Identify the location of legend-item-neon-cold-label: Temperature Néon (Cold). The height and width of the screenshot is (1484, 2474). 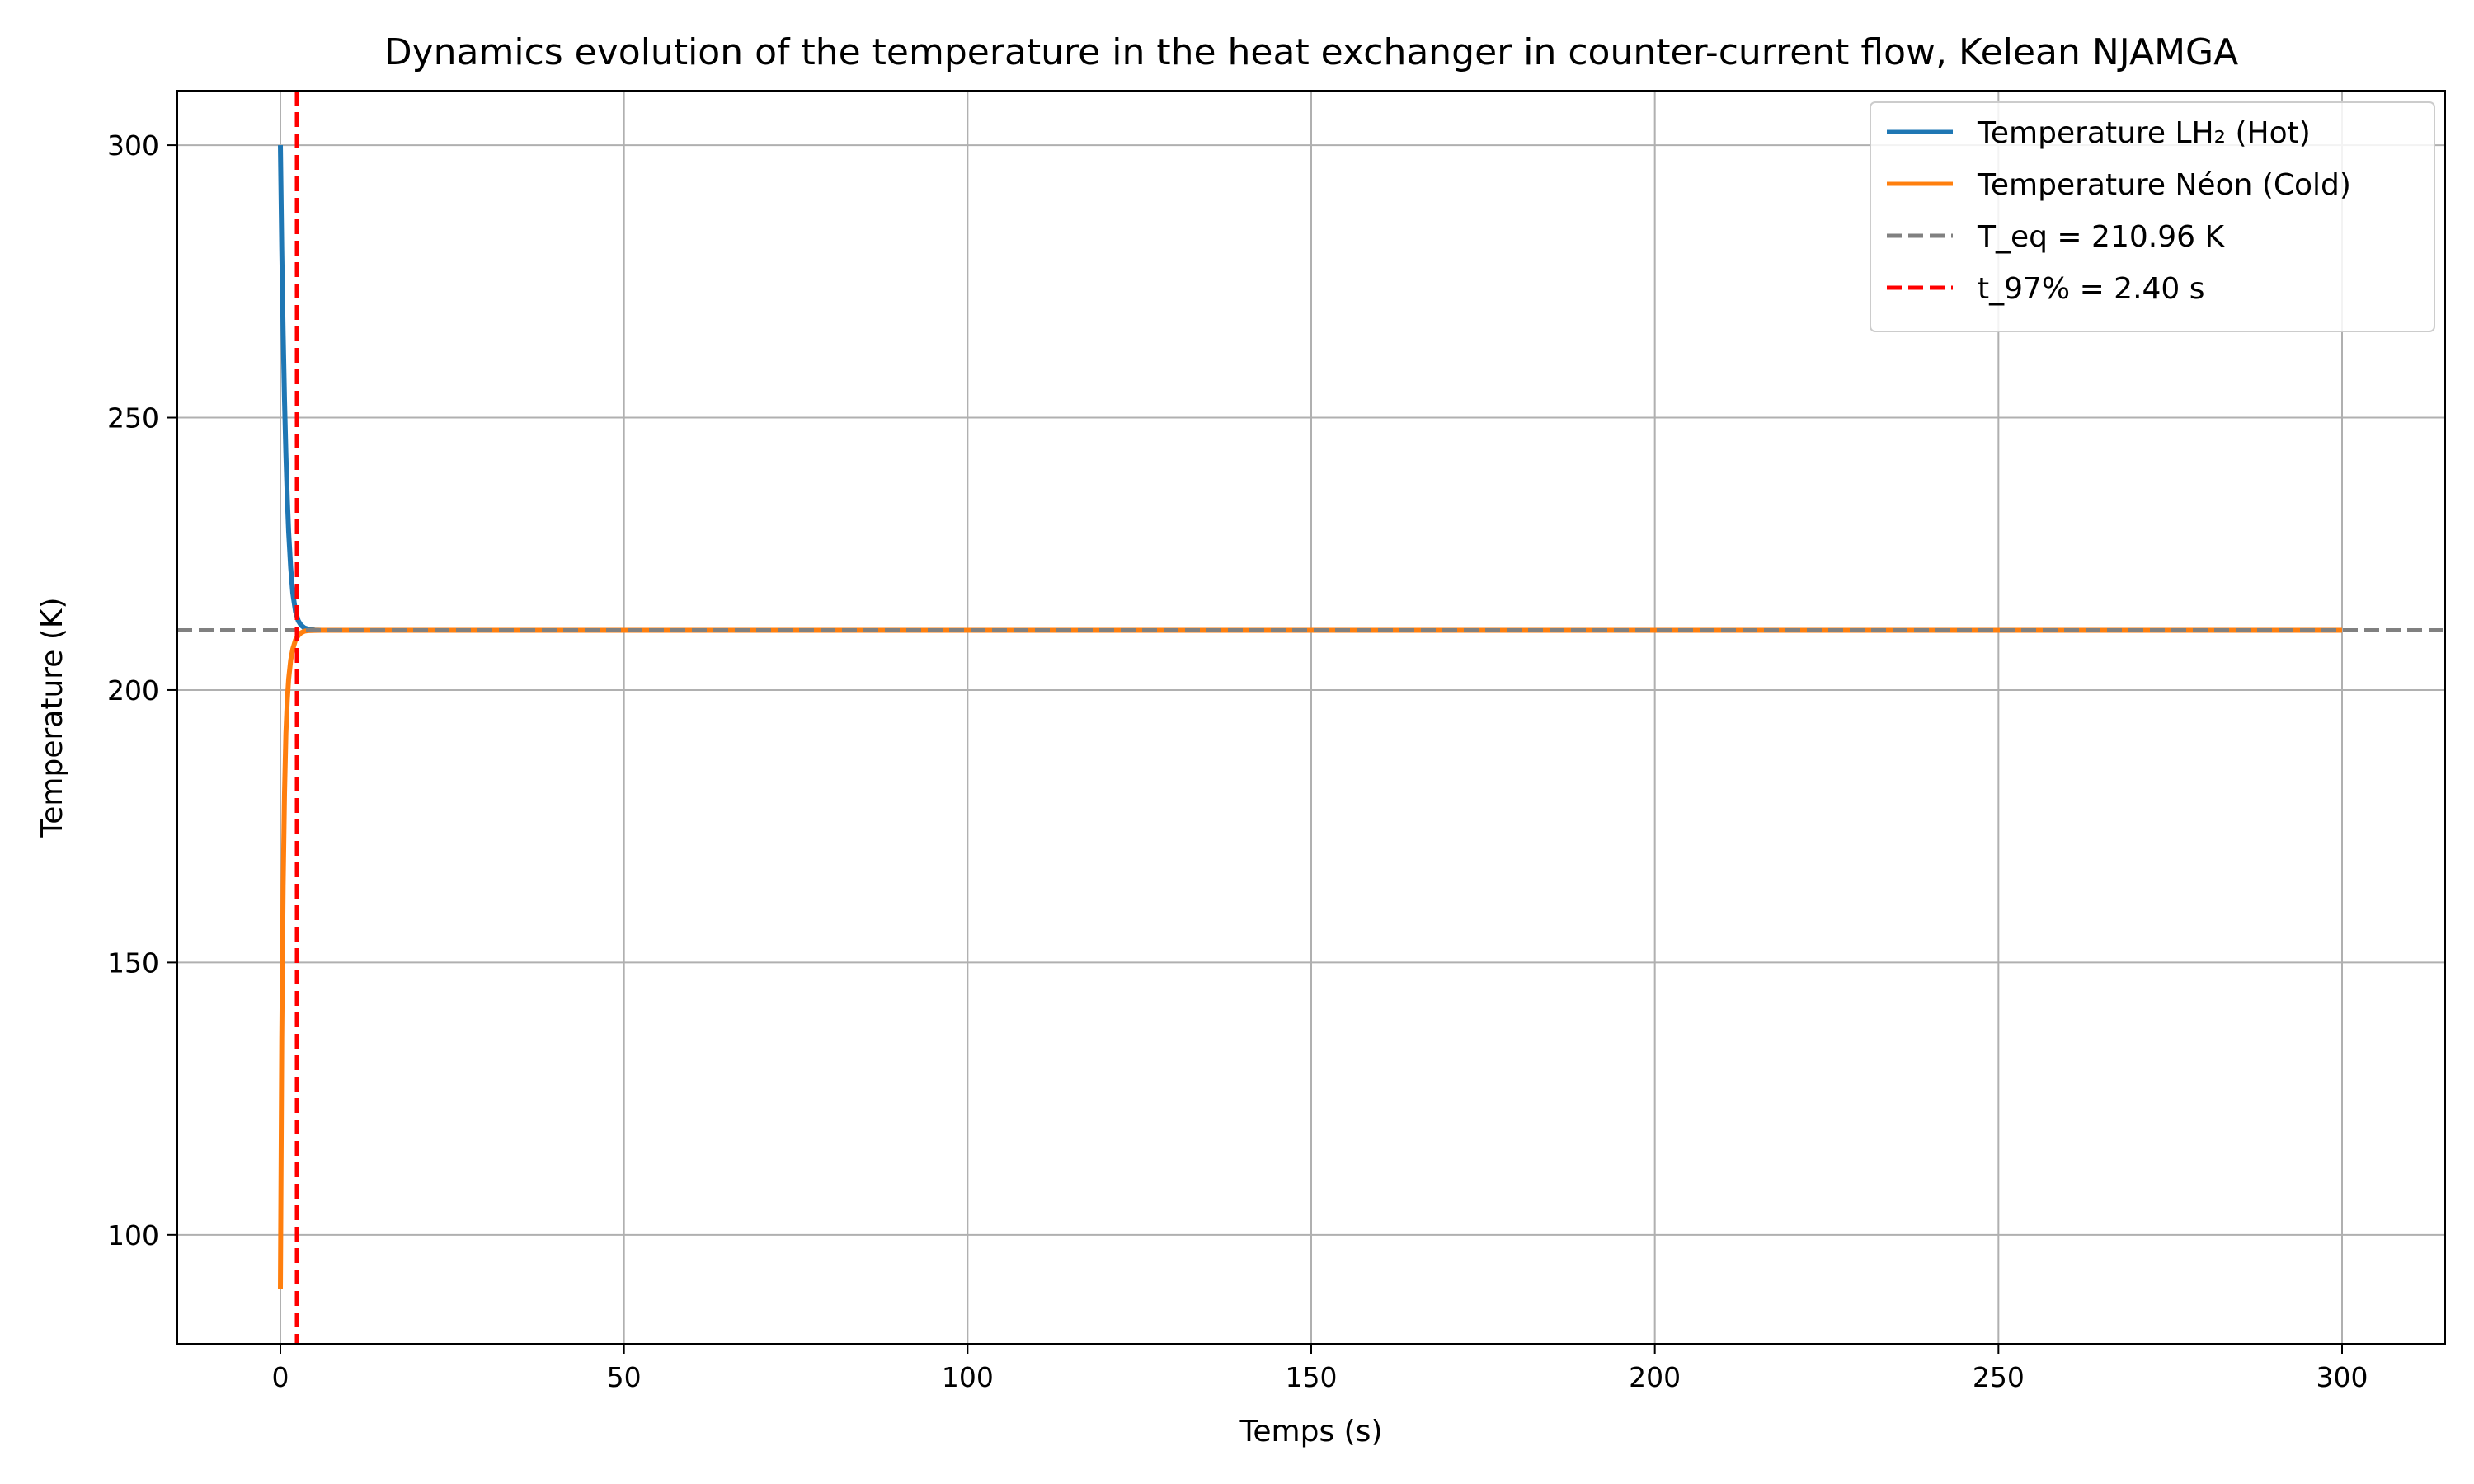
(2164, 185).